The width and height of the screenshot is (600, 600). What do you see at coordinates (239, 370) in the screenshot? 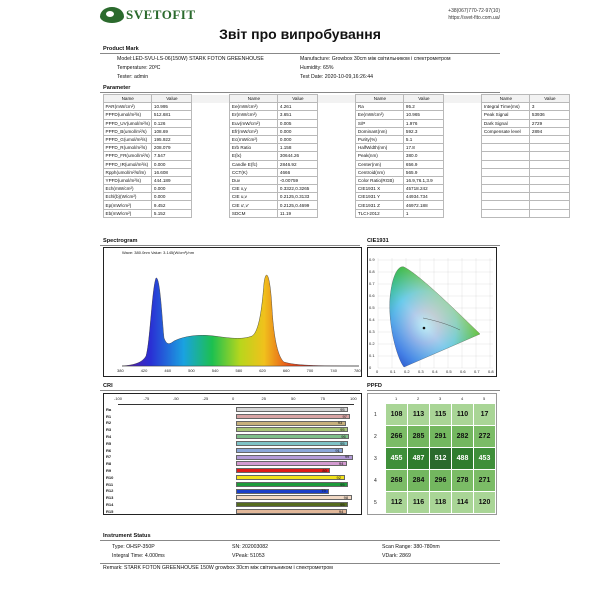
I see `spectrogram-tick-label: 580` at bounding box center [239, 370].